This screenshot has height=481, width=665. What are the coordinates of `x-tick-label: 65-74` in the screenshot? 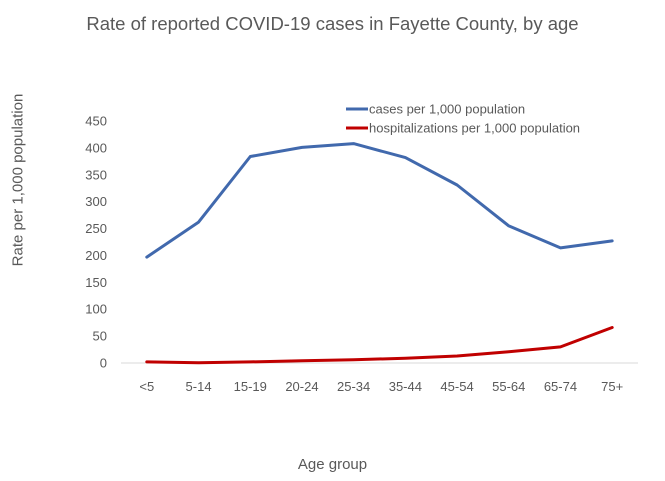 It's located at (560, 386).